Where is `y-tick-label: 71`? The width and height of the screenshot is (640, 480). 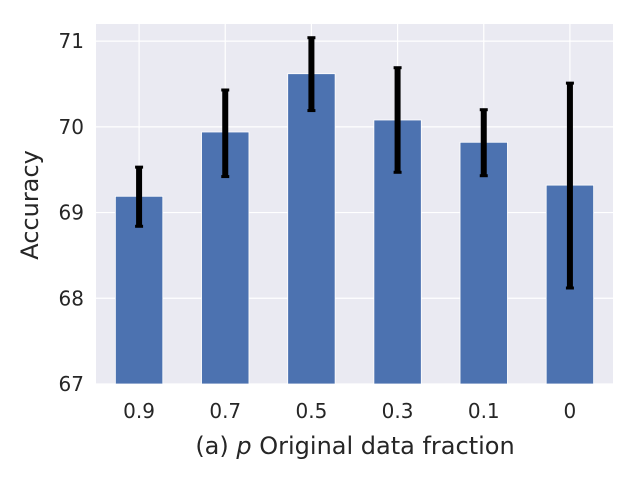
y-tick-label: 71 is located at coordinates (71, 41).